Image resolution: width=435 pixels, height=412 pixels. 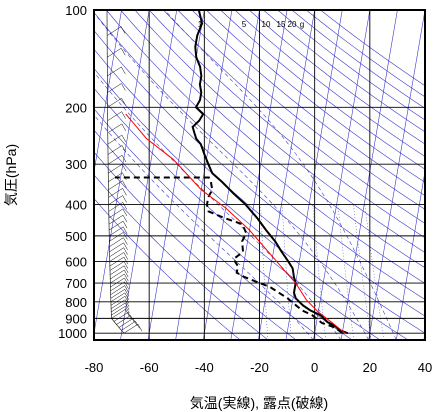 What do you see at coordinates (266, 24) in the screenshot?
I see `mixing-ratio-label: 10` at bounding box center [266, 24].